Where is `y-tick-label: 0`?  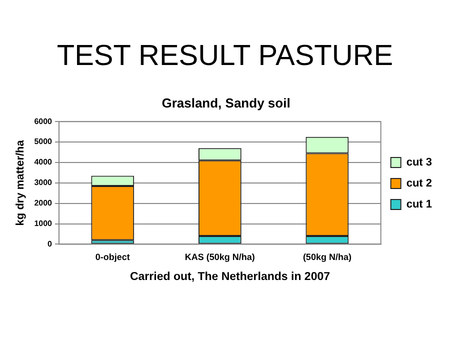 y-tick-label: 0 is located at coordinates (50, 243).